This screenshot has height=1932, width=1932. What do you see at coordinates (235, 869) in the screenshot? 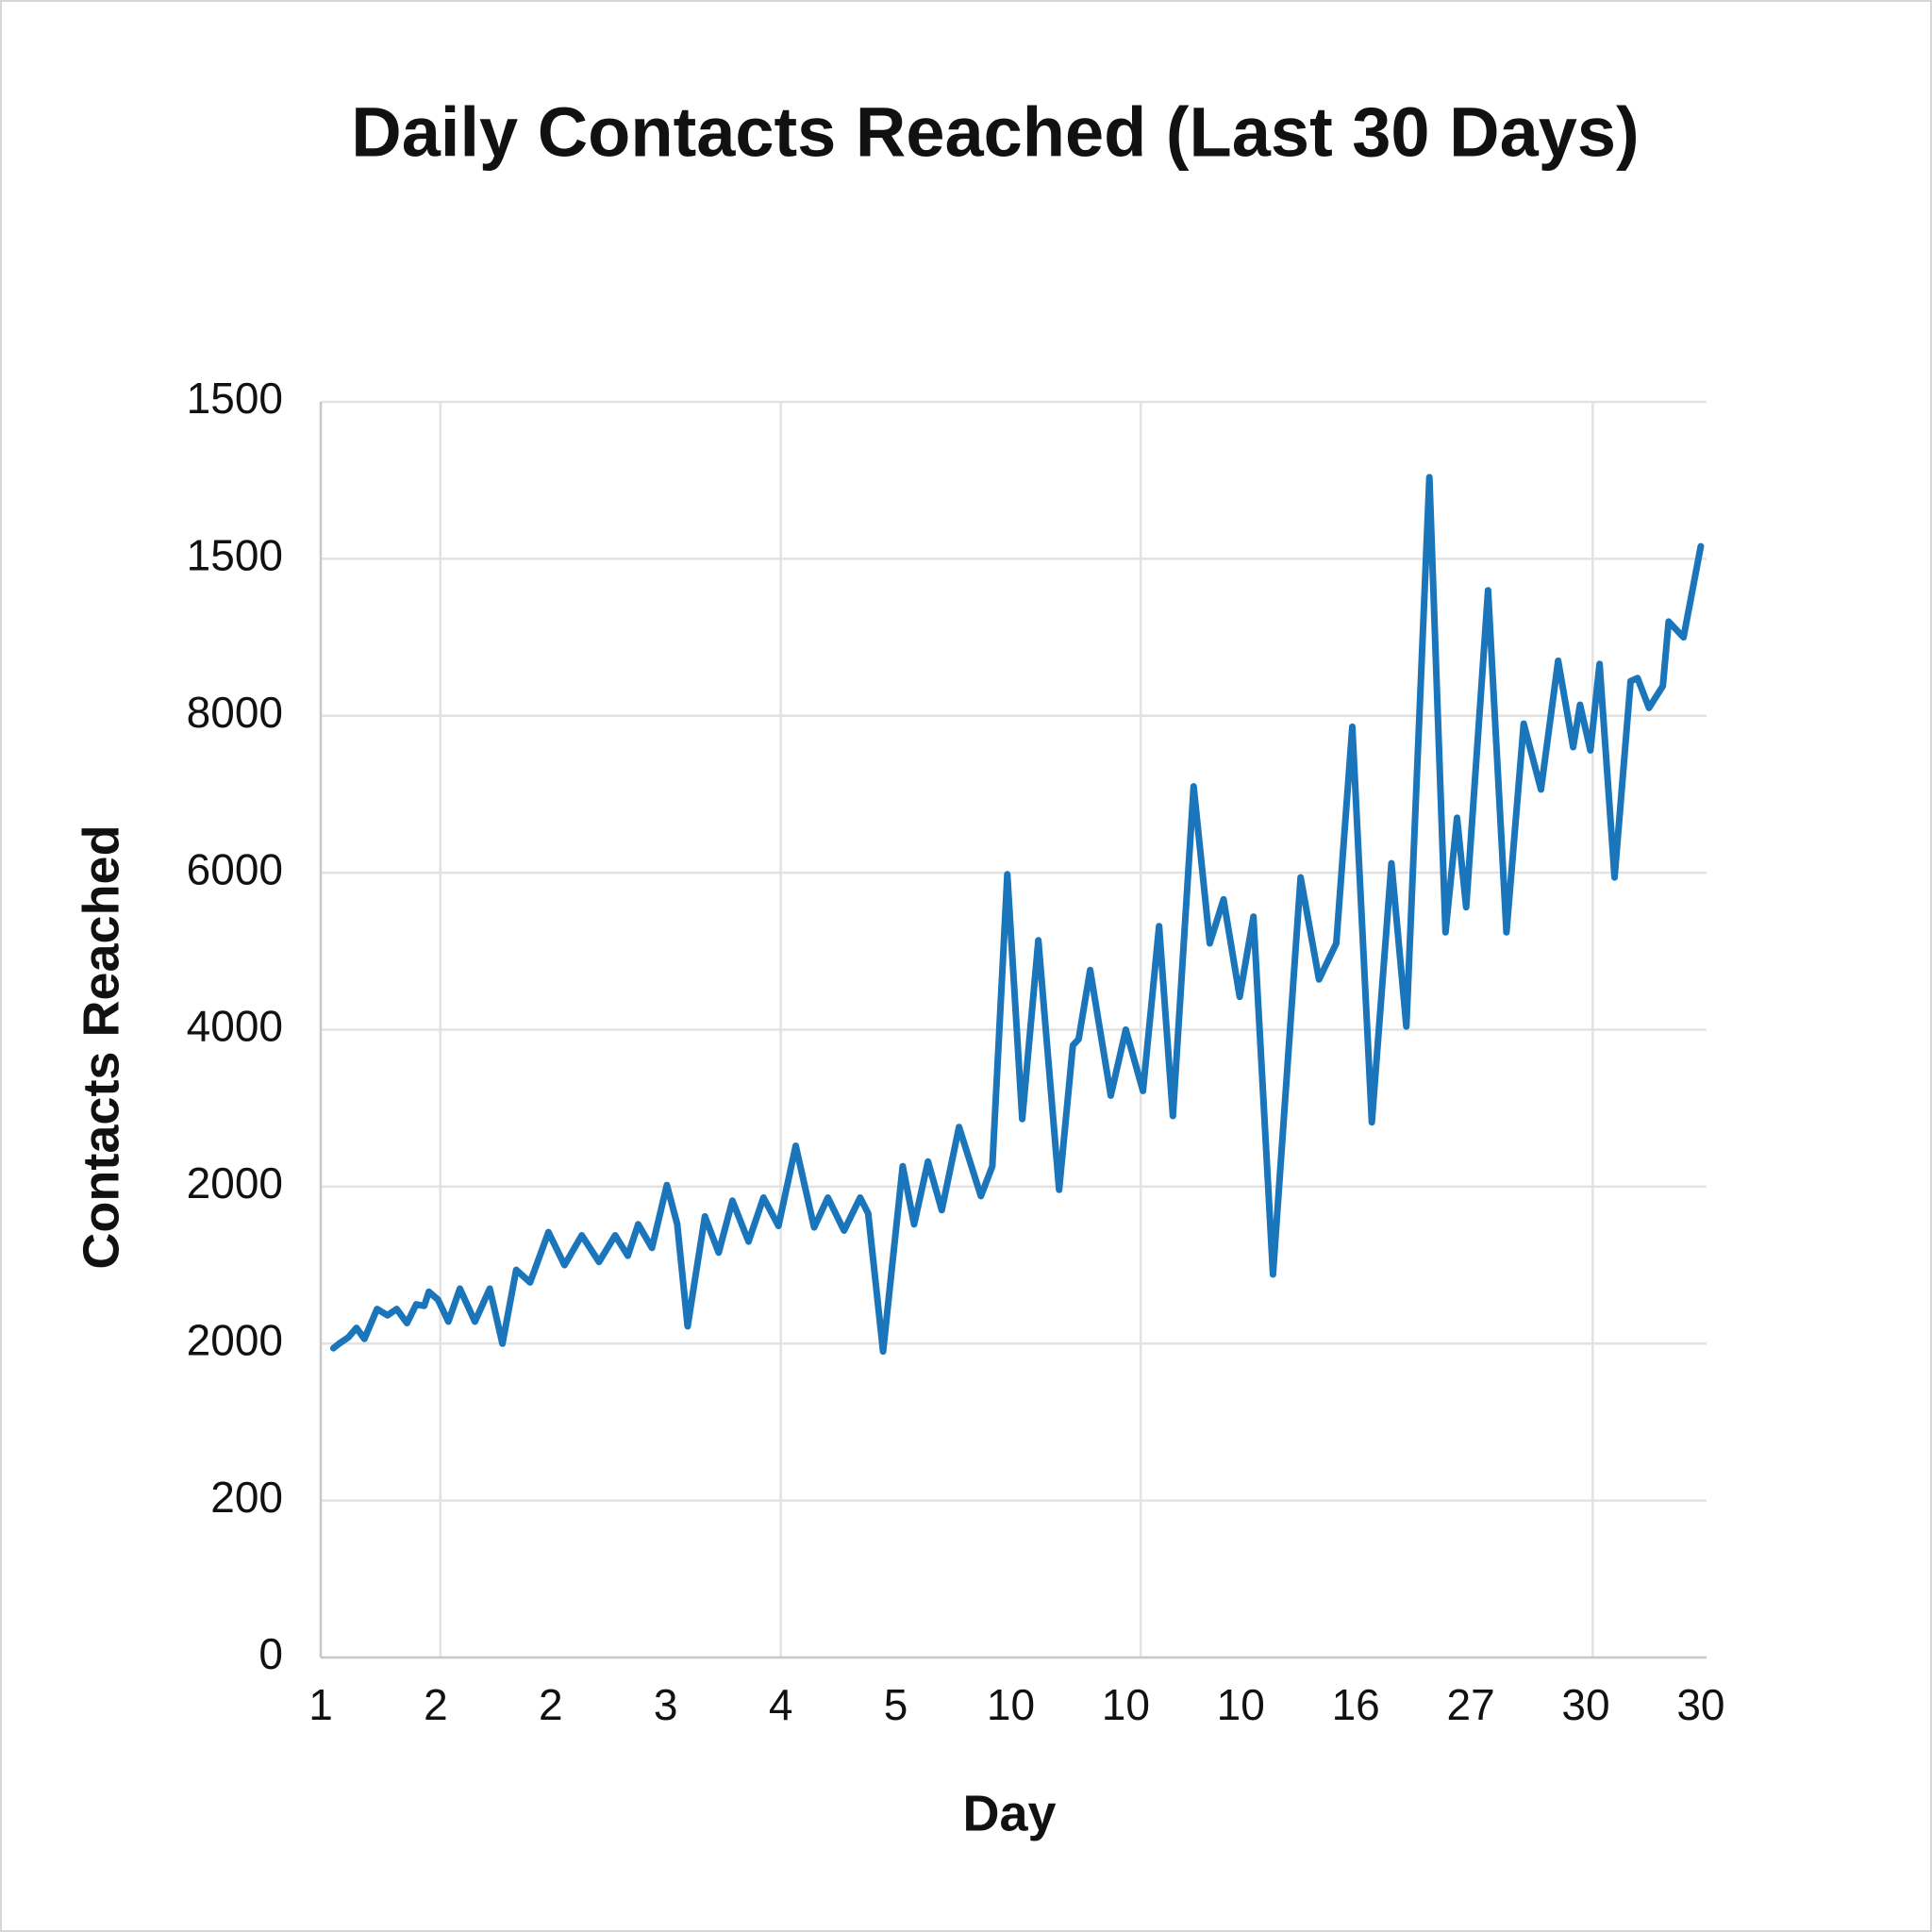
I see `y-tick-label: 6000` at bounding box center [235, 869].